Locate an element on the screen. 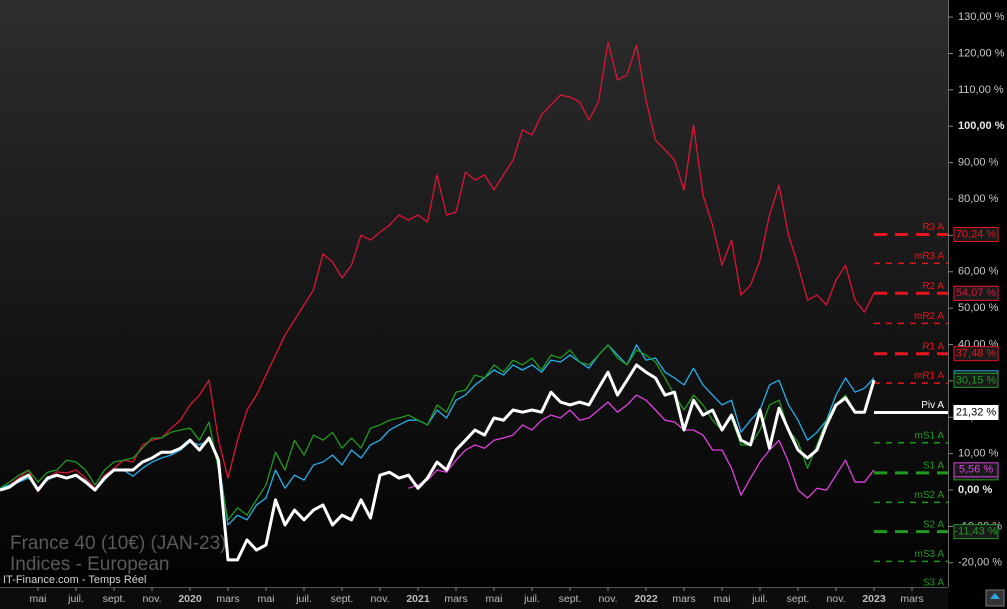 This screenshot has height=609, width=1007. y-tick-label: 90,00 % is located at coordinates (978, 163).